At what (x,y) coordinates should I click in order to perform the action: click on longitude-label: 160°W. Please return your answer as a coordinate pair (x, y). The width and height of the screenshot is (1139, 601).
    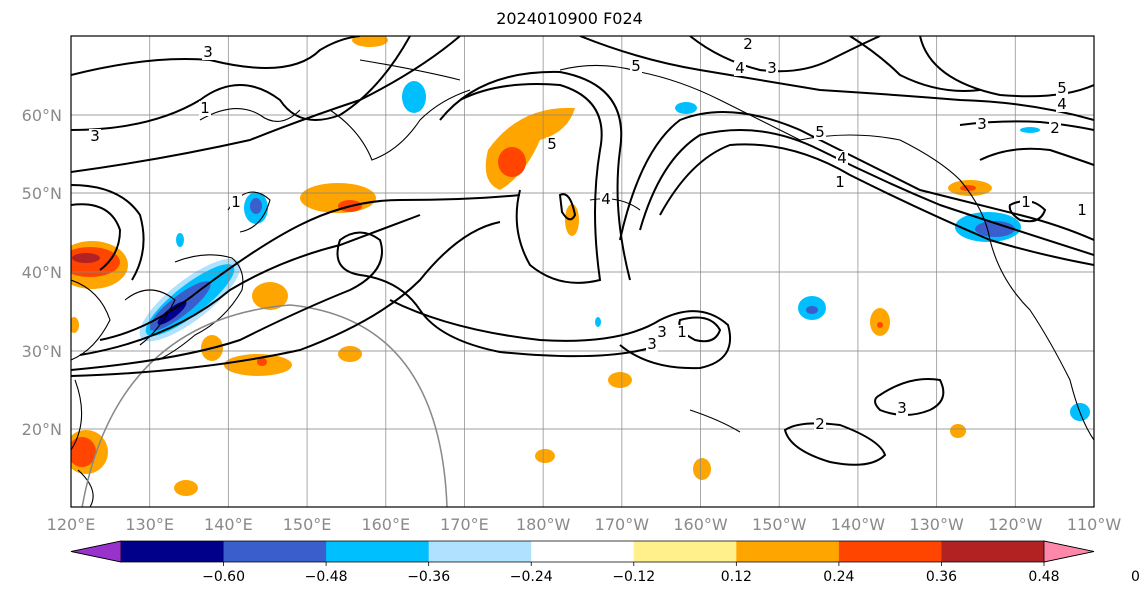
    Looking at the image, I should click on (700, 524).